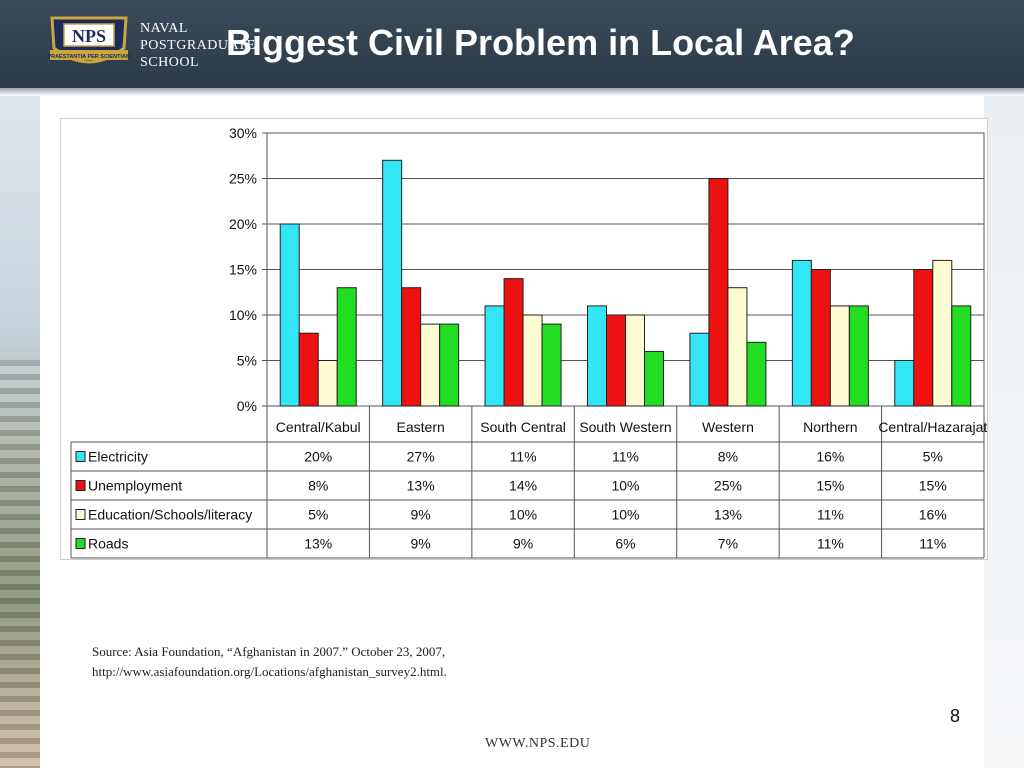 This screenshot has height=768, width=1024. What do you see at coordinates (728, 486) in the screenshot?
I see `table-value: 25%` at bounding box center [728, 486].